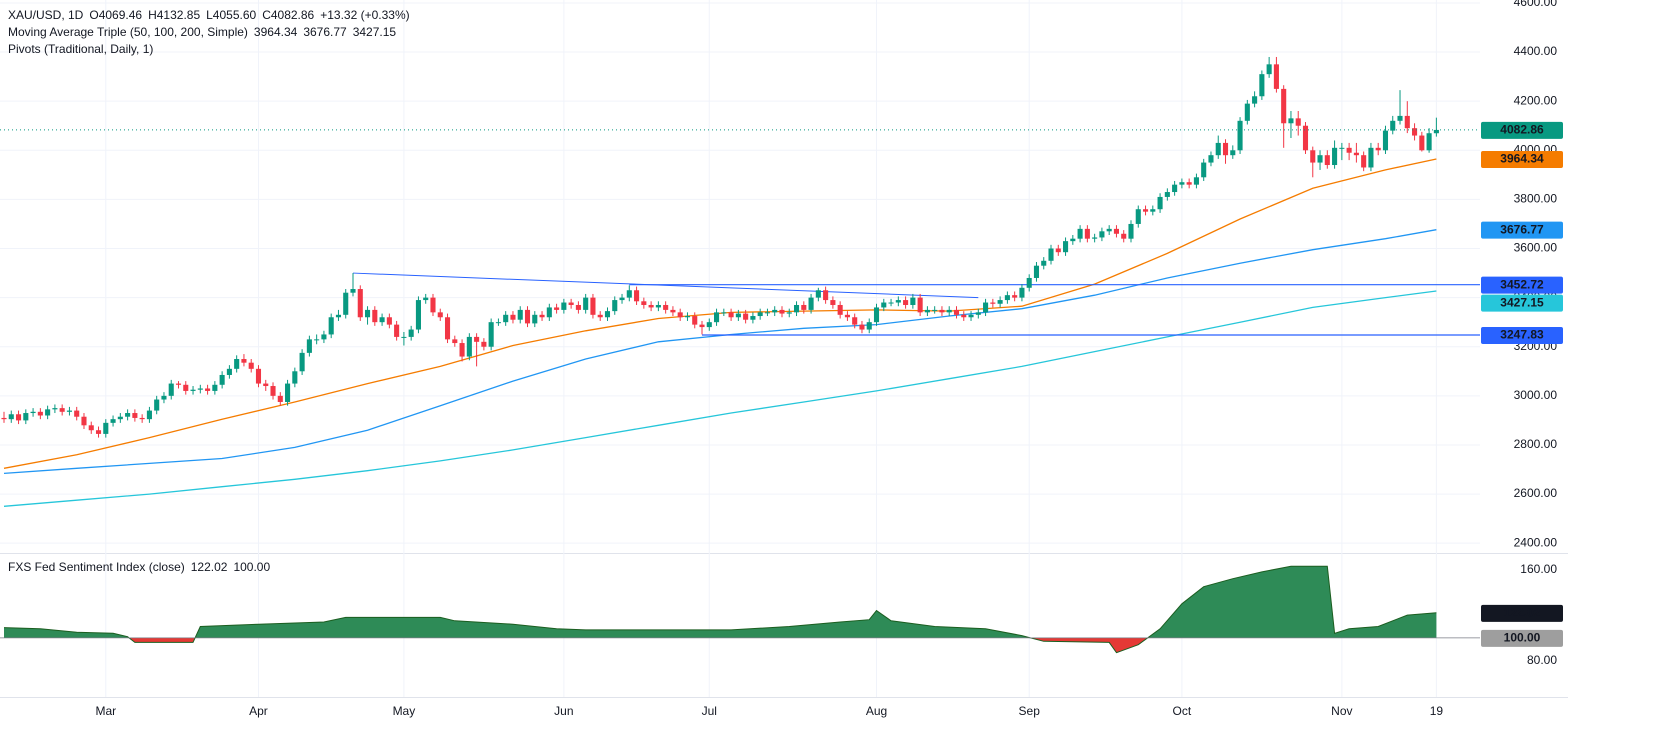 The width and height of the screenshot is (1670, 742). Describe the element at coordinates (258, 711) in the screenshot. I see `x-tick-label: Apr` at that location.